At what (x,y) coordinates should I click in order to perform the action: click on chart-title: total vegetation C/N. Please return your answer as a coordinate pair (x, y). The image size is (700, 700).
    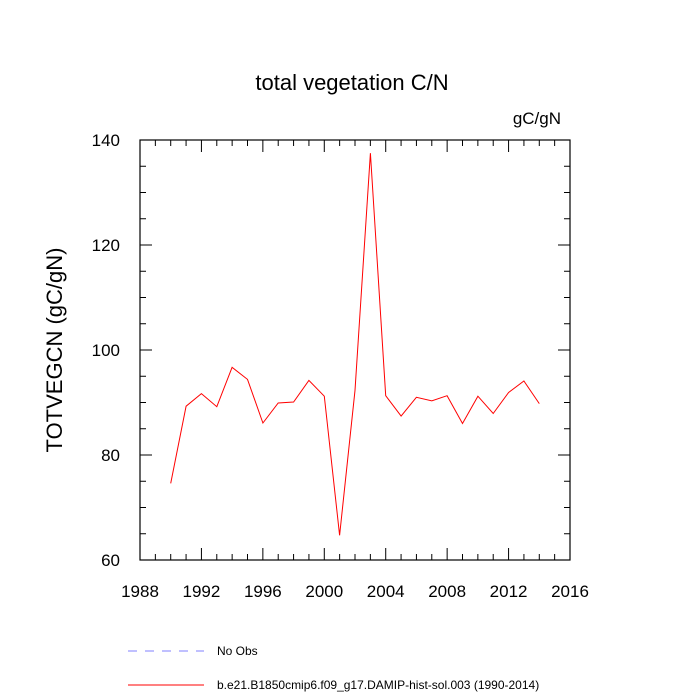
    Looking at the image, I should click on (351, 82).